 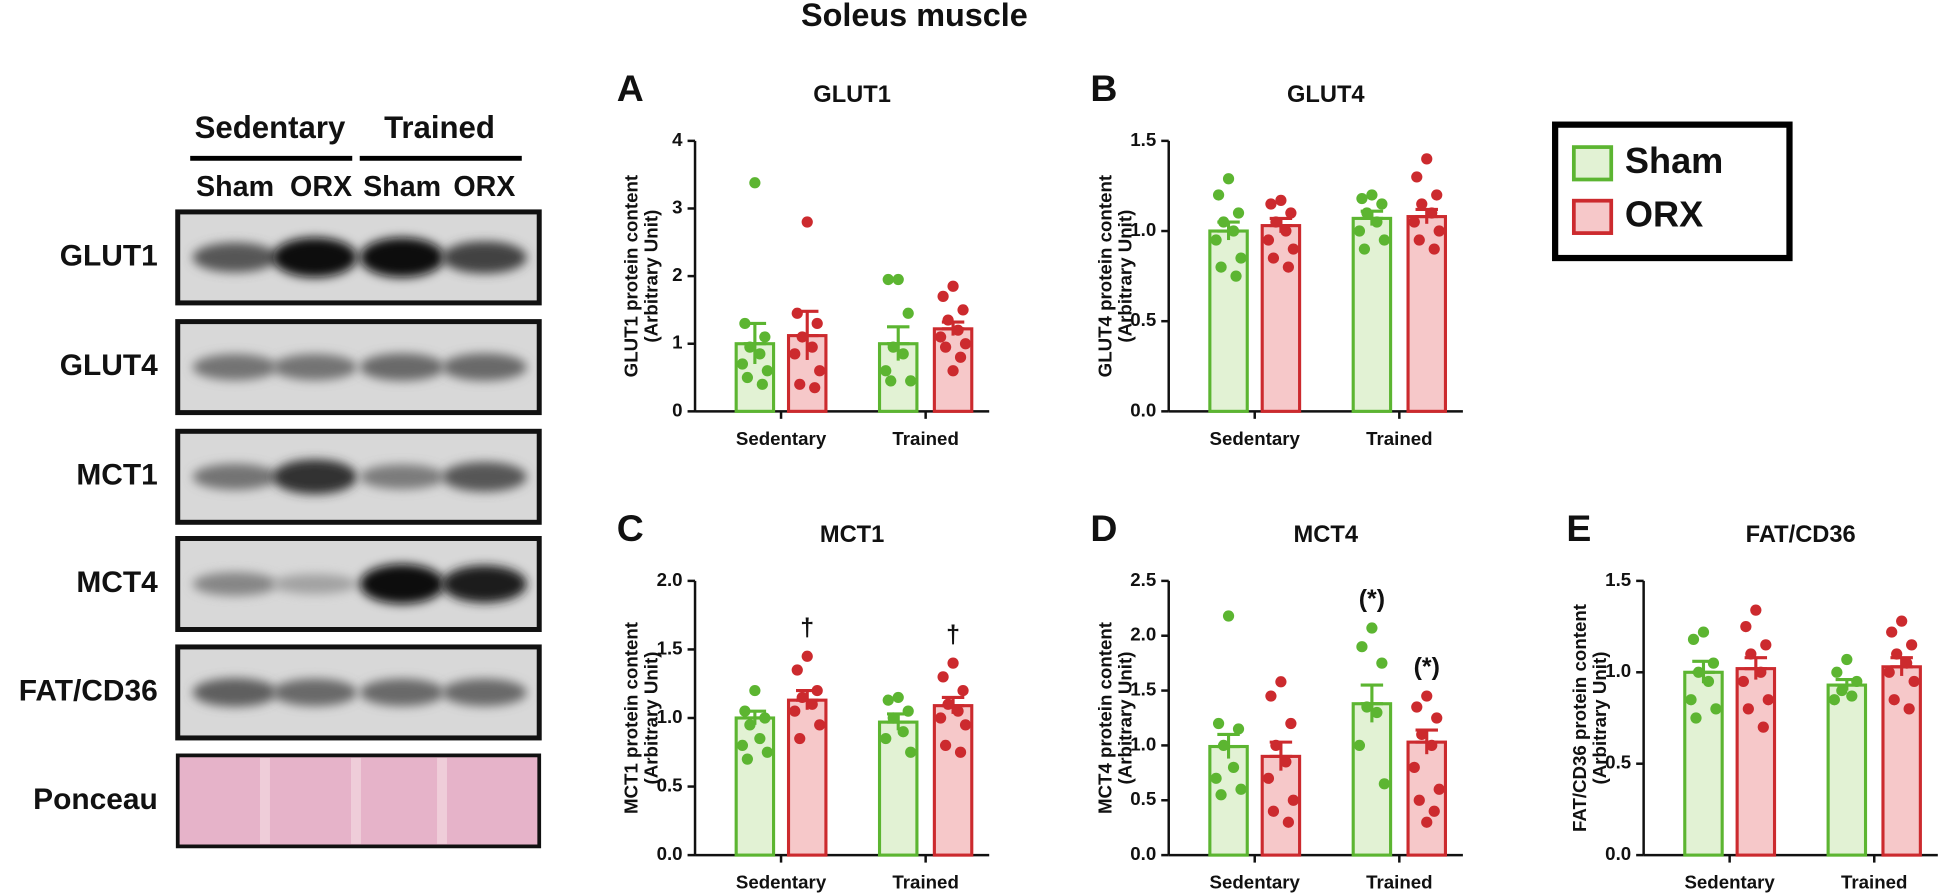 What do you see at coordinates (1255, 438) in the screenshot?
I see `x-tick-label: Sedentary` at bounding box center [1255, 438].